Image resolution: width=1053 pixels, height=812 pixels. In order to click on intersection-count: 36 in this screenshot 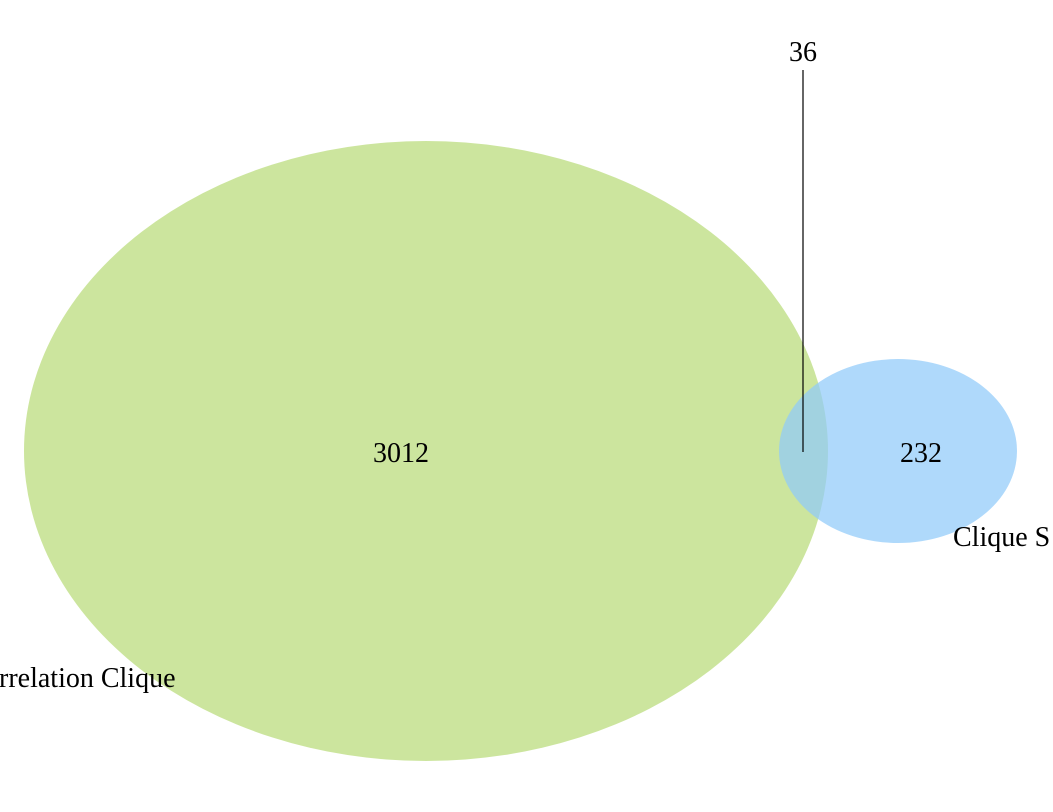, I will do `click(803, 52)`.